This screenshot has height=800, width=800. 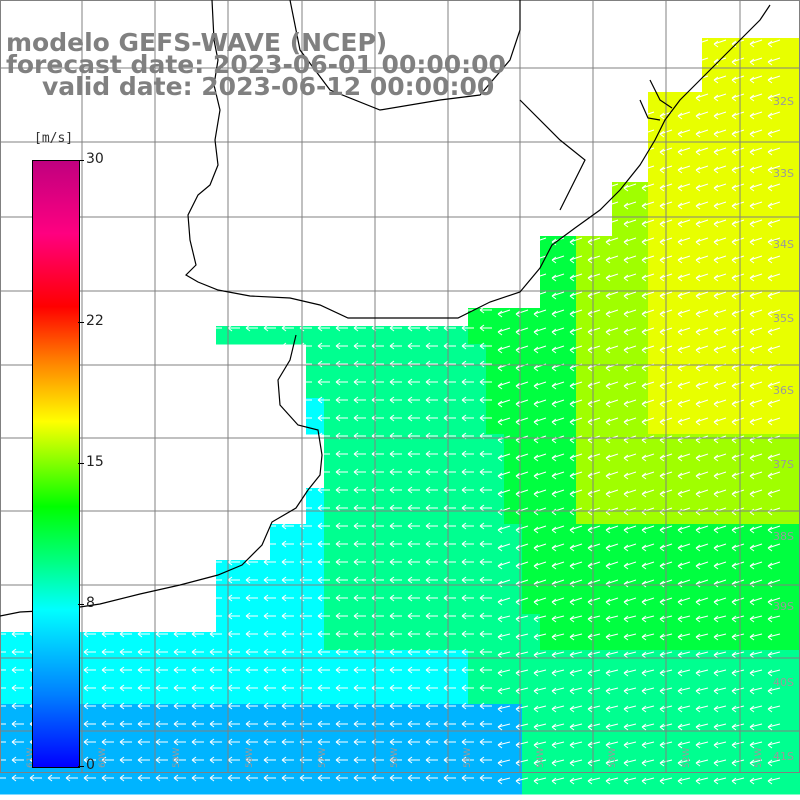 I want to click on colorbar-tick-label: 0, so click(x=90, y=765).